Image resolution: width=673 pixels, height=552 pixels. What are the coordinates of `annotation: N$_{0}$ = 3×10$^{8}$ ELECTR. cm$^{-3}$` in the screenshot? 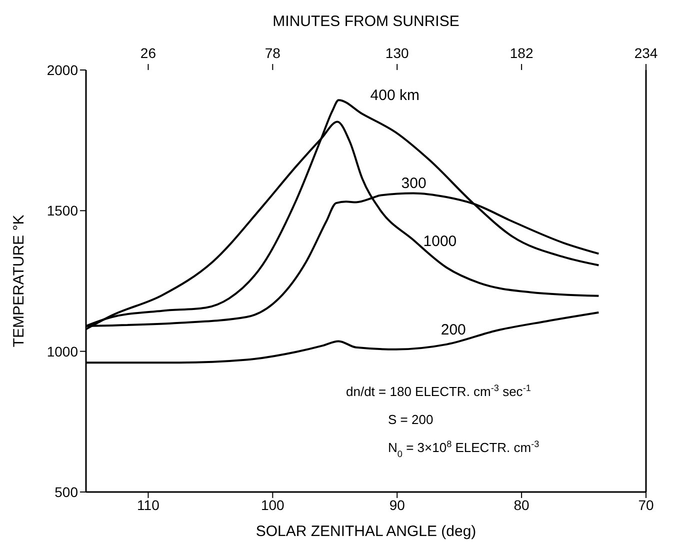 It's located at (464, 449).